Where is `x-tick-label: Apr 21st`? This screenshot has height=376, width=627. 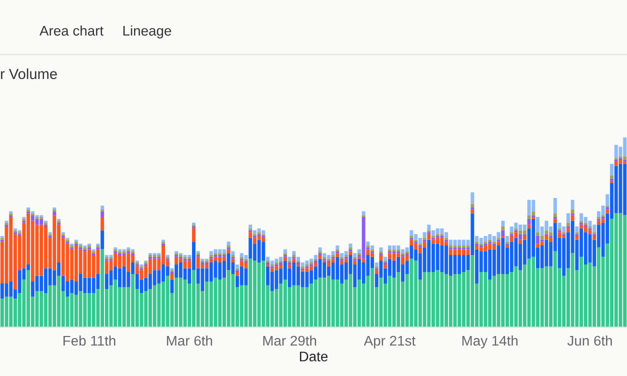 x-tick-label: Apr 21st is located at coordinates (390, 342).